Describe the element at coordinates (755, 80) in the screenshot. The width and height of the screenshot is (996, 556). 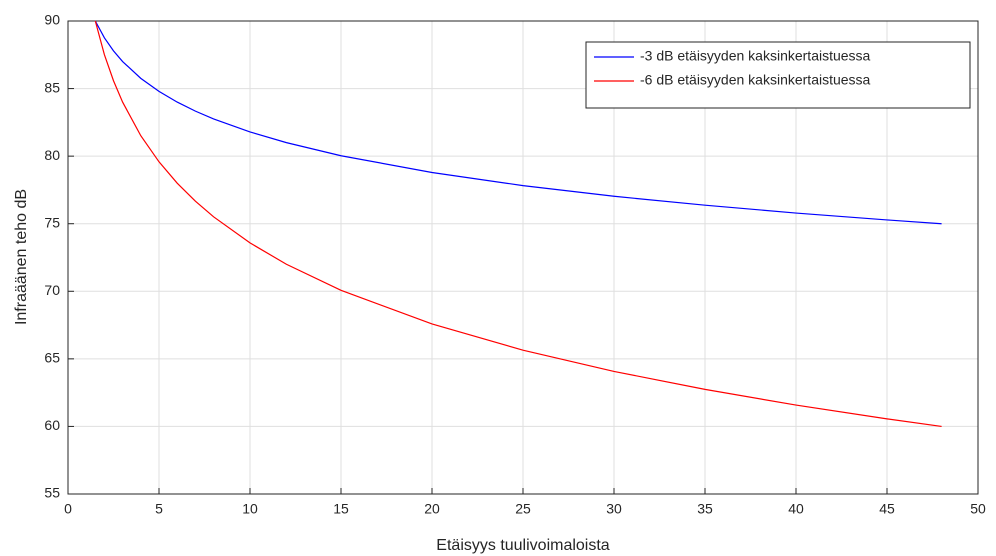
I see `legend-label: -6 dB etäisyyden kaksinkertaistuessa` at that location.